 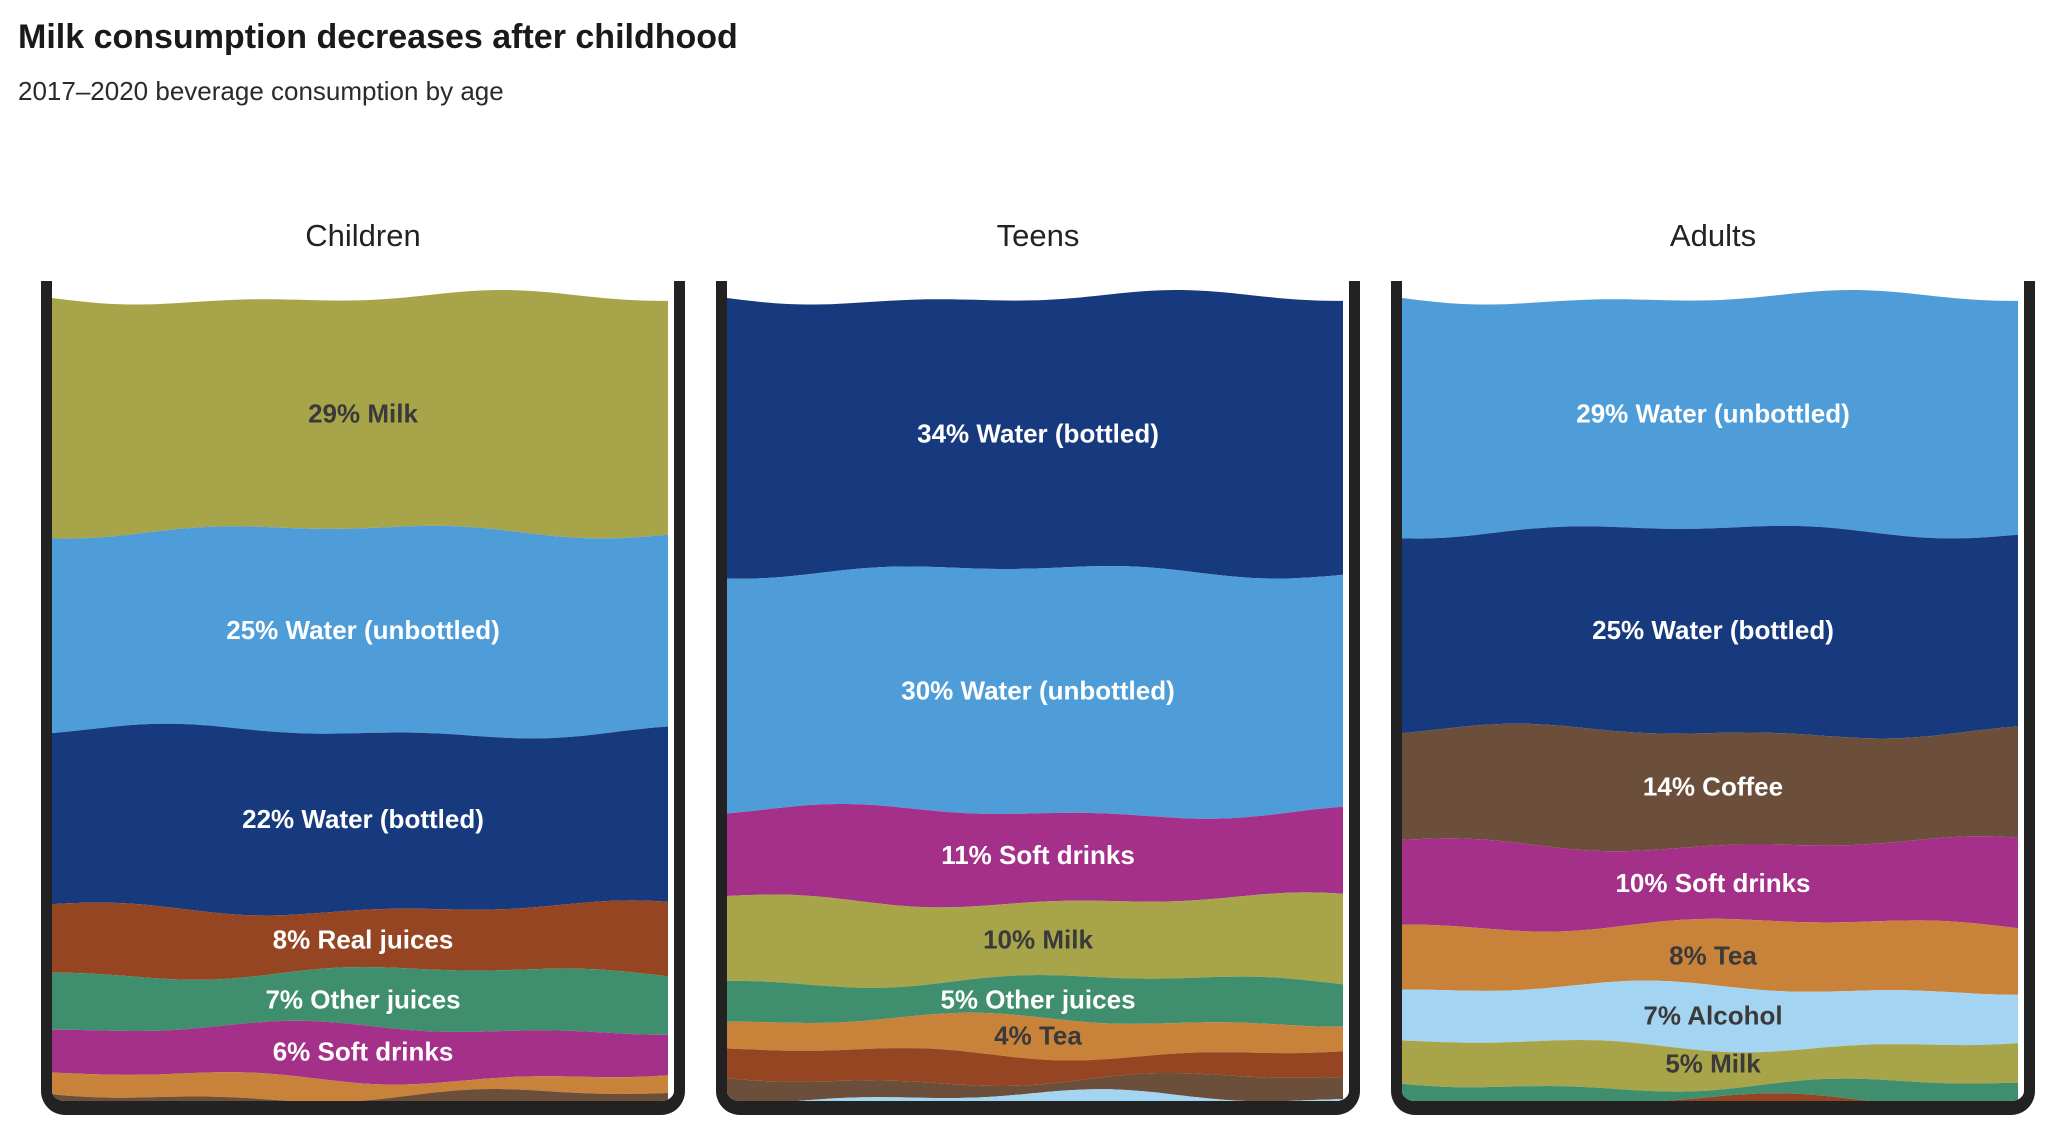 I want to click on segment-label: 10% Soft drinks, so click(x=1712, y=883).